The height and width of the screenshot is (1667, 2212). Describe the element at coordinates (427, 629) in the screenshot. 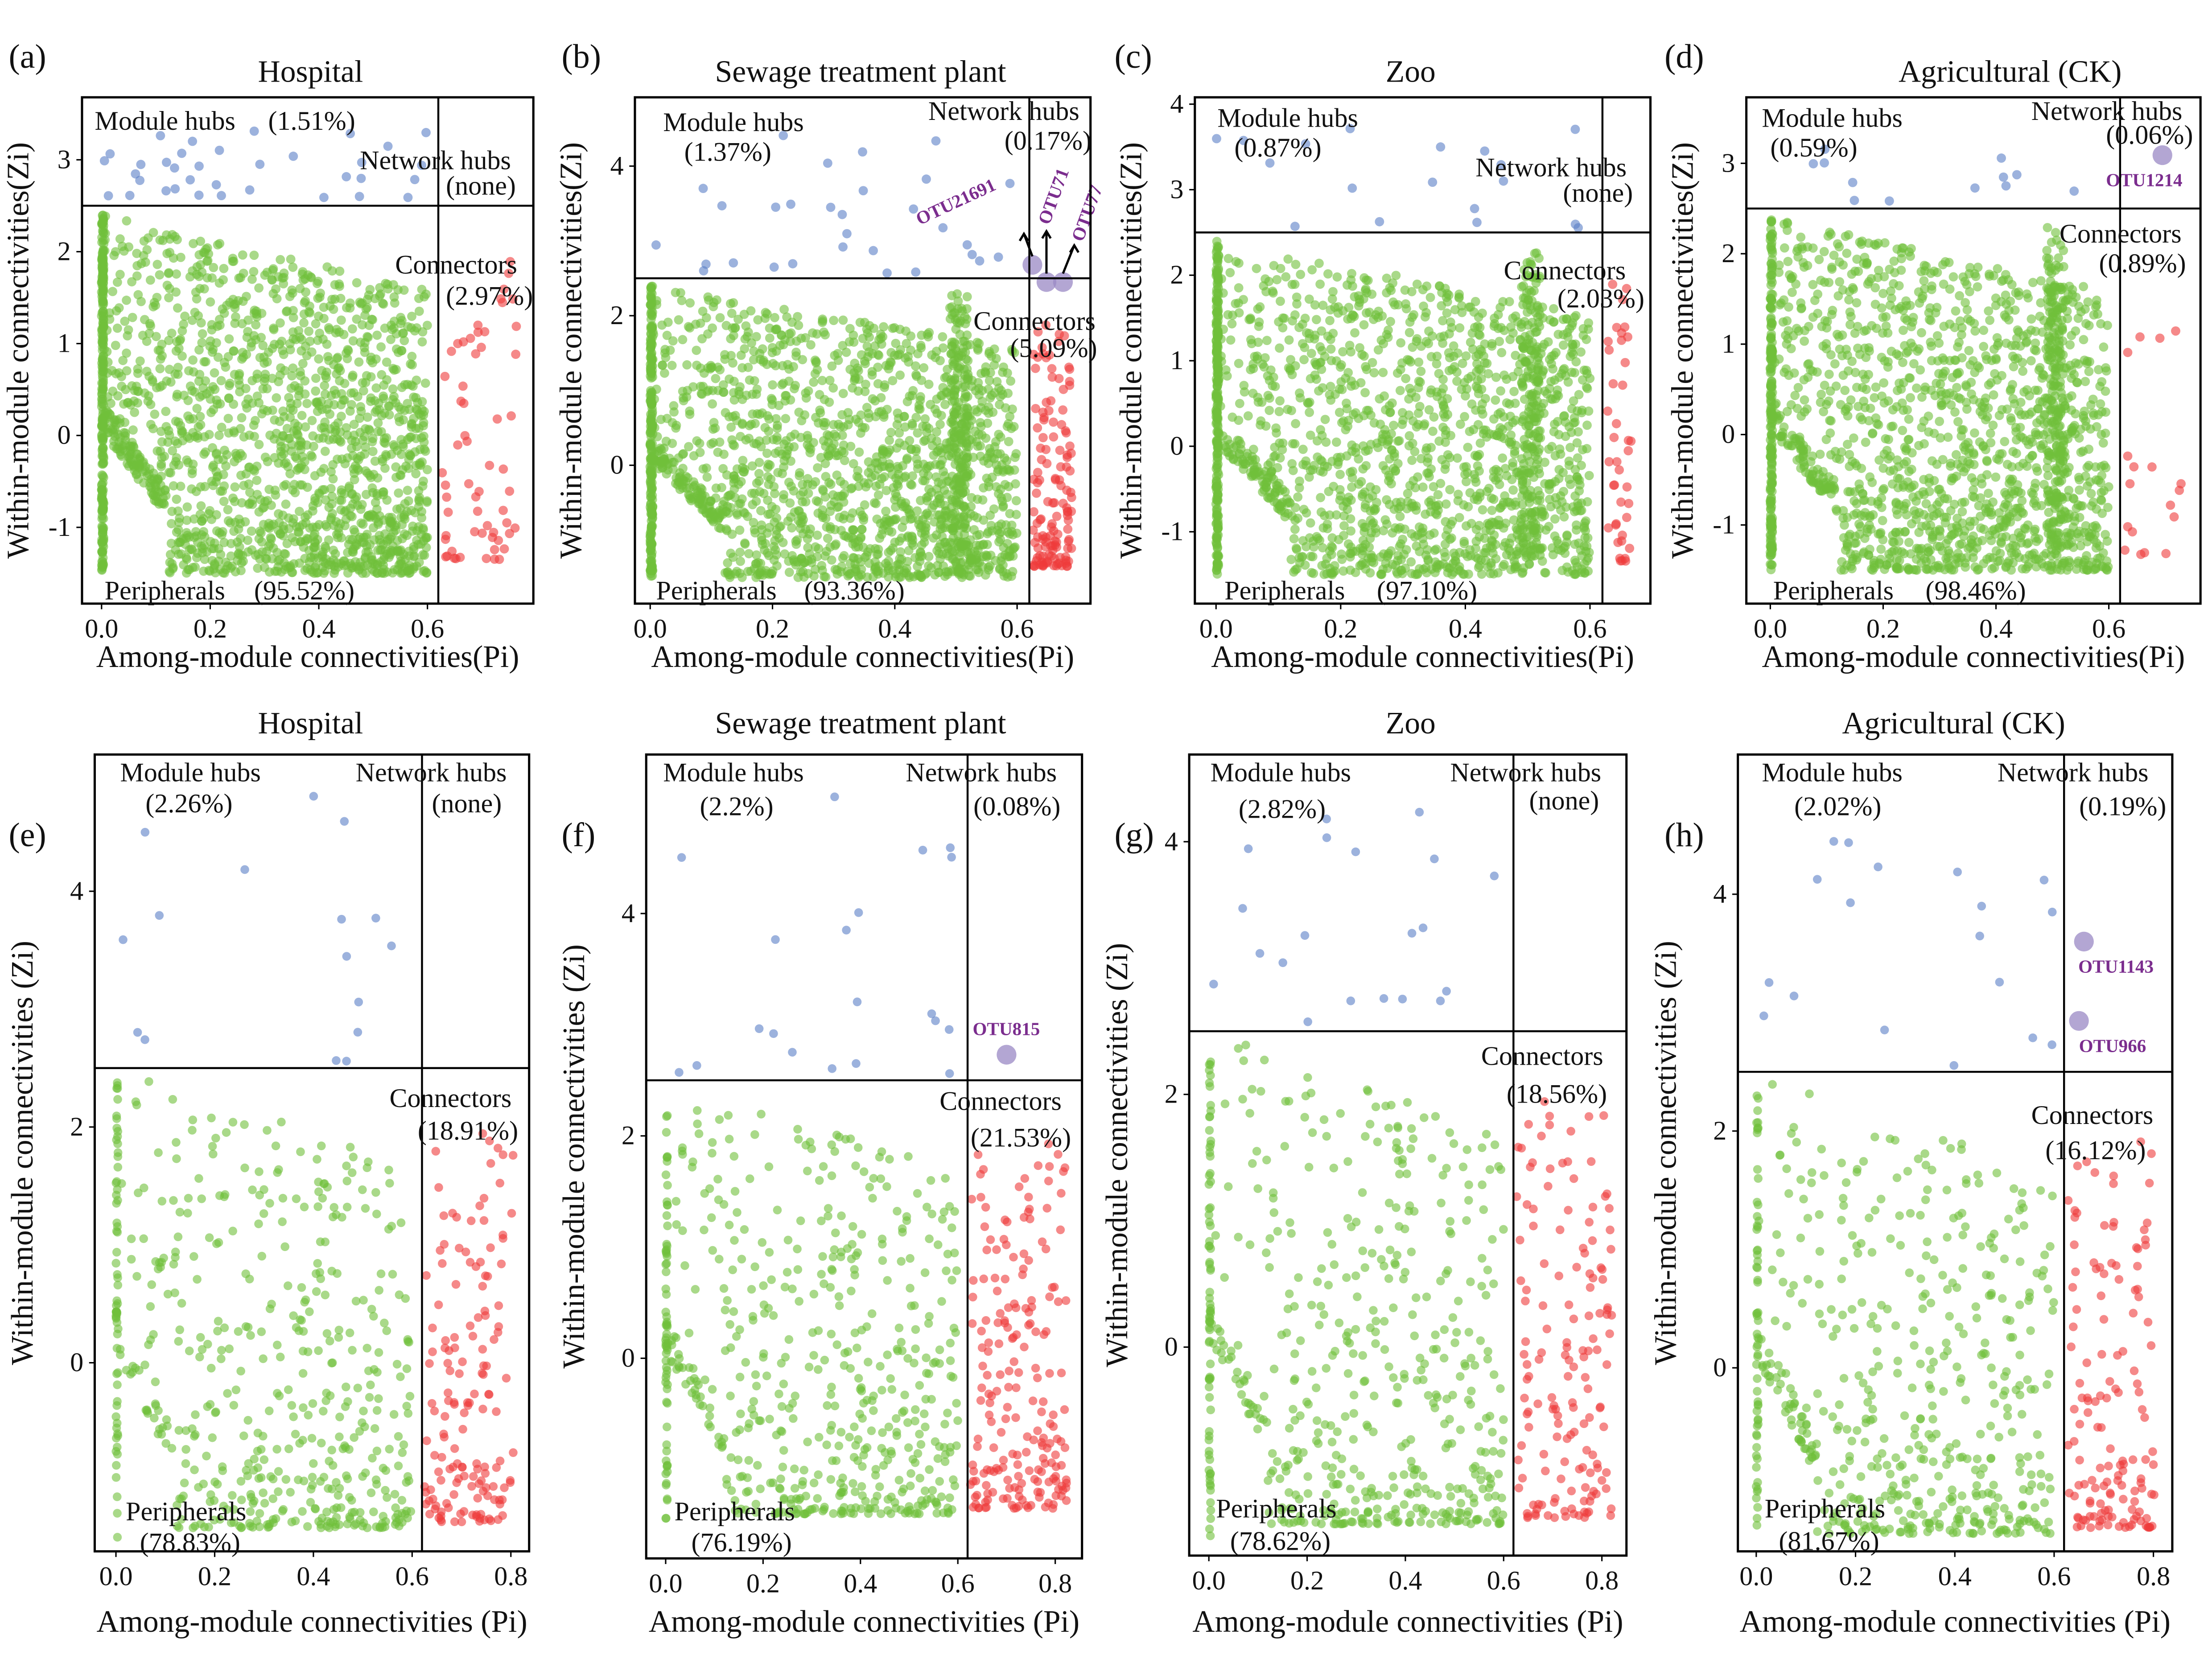

I see `x-tick-label: 0.6` at that location.